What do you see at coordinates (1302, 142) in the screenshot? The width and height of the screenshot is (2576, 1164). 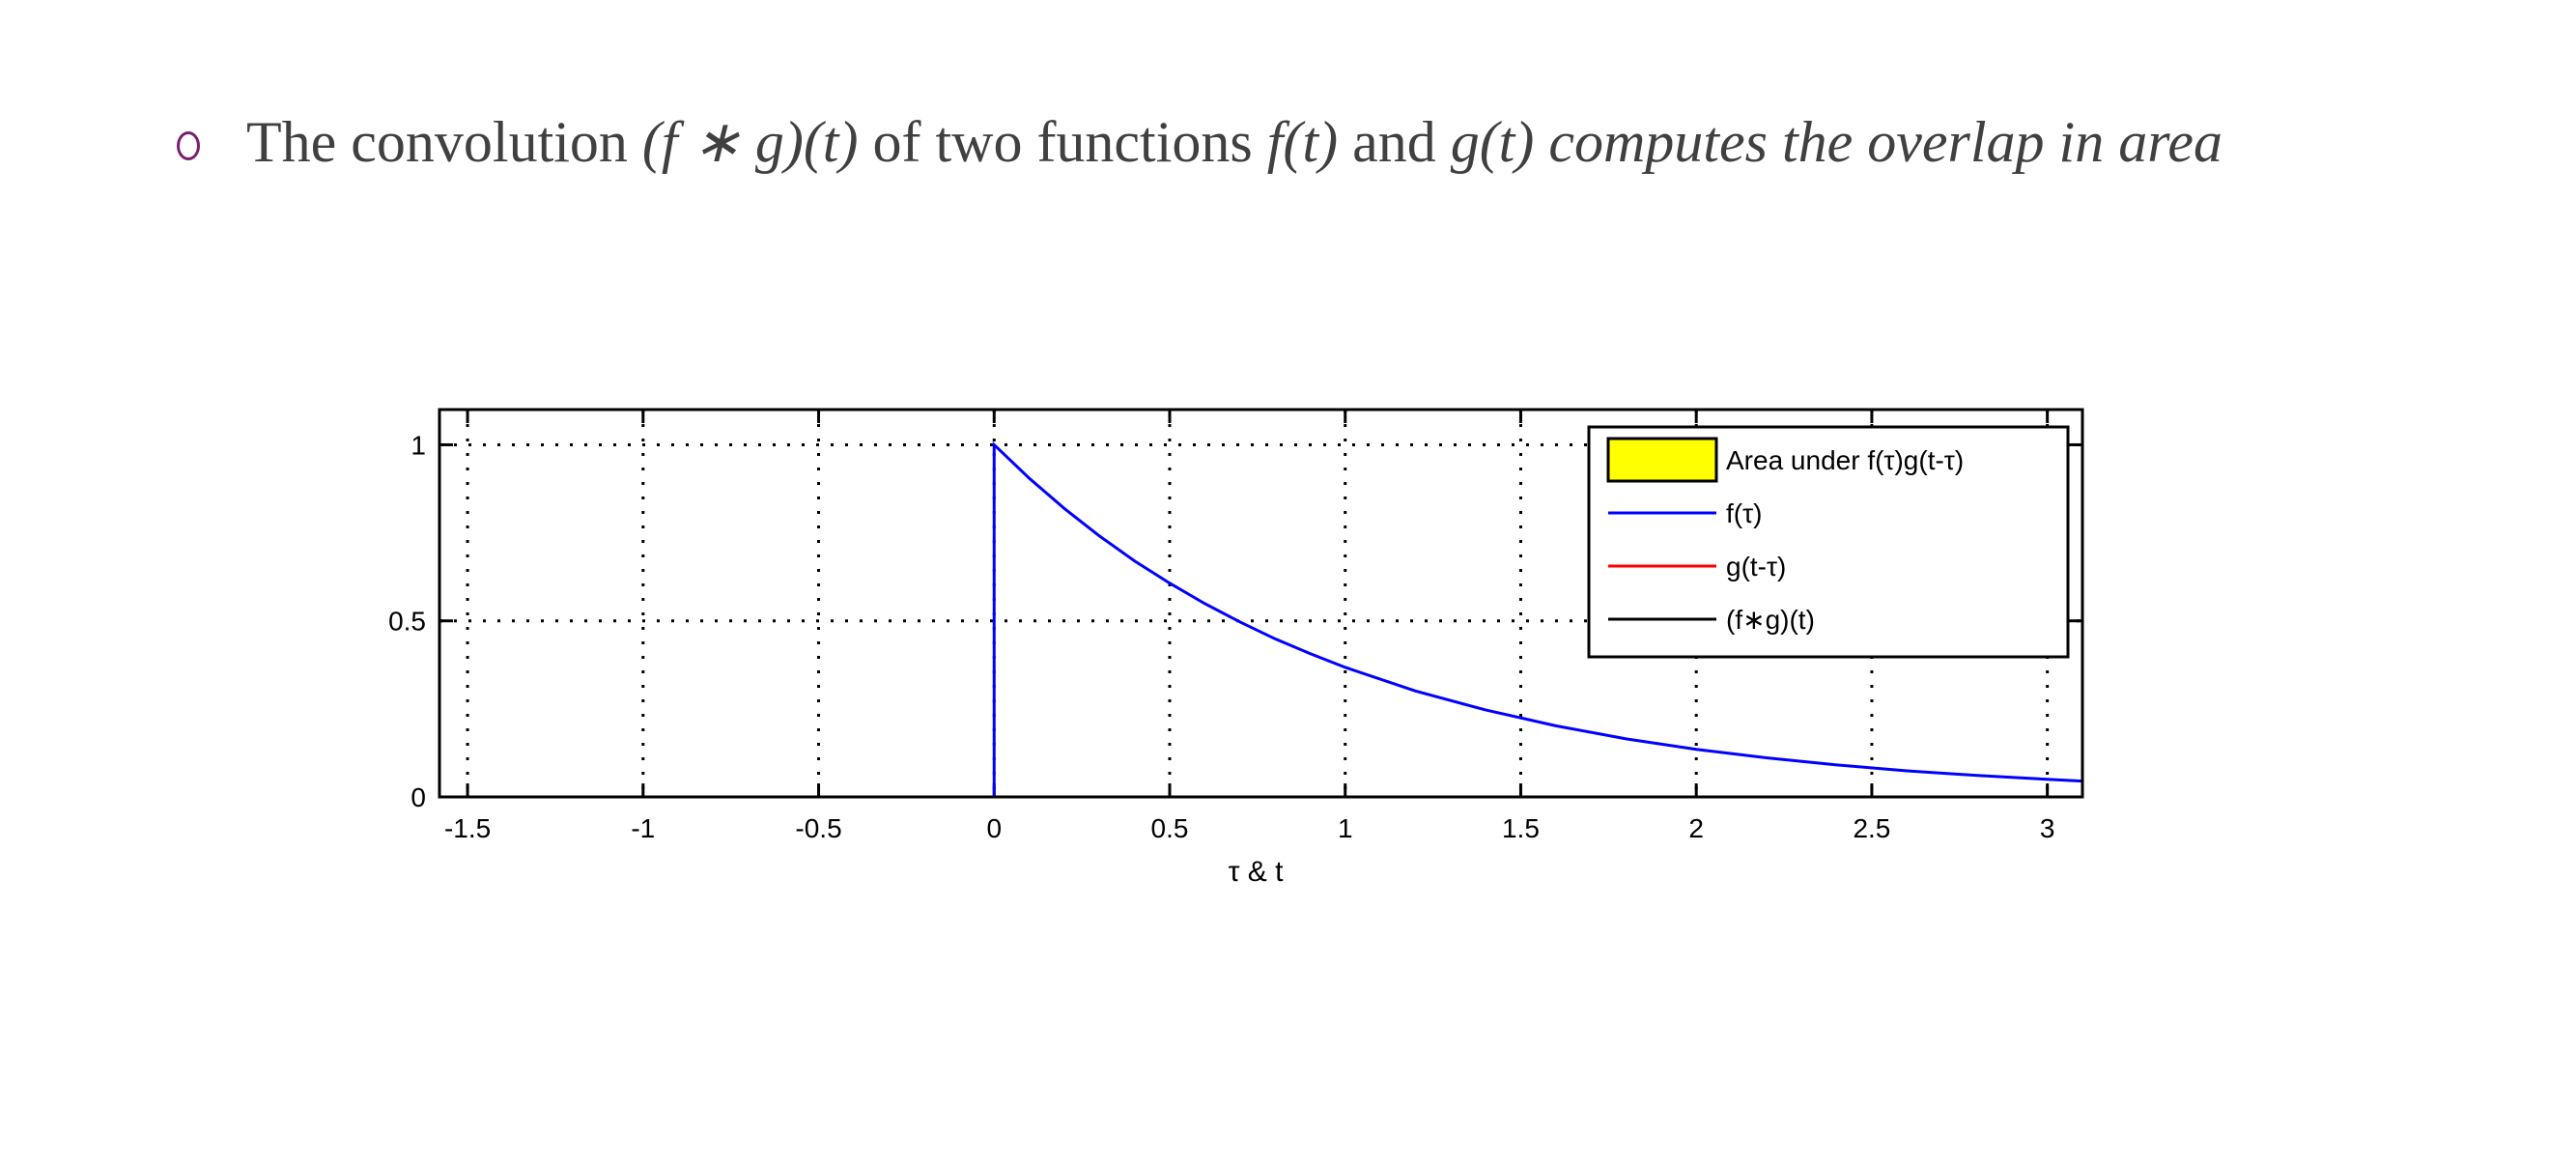 I see `math-f: f(t)` at bounding box center [1302, 142].